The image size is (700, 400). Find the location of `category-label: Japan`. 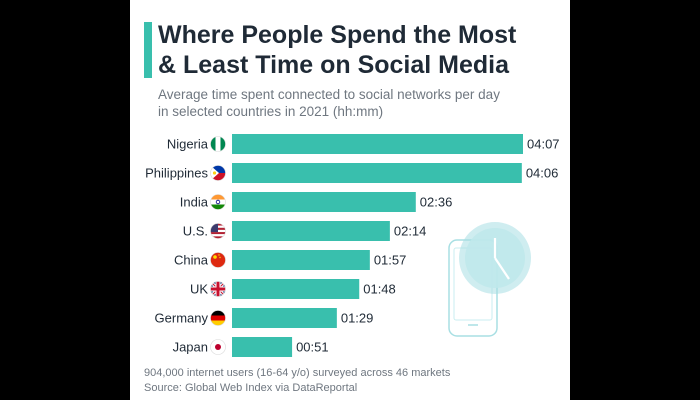

category-label: Japan is located at coordinates (190, 347).